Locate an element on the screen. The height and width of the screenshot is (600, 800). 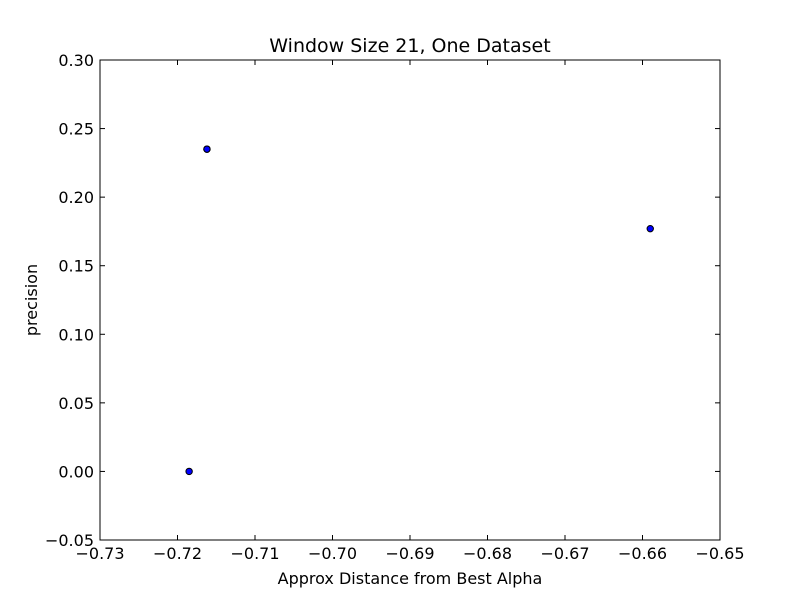
x-tick-label: −0.72 is located at coordinates (177, 553).